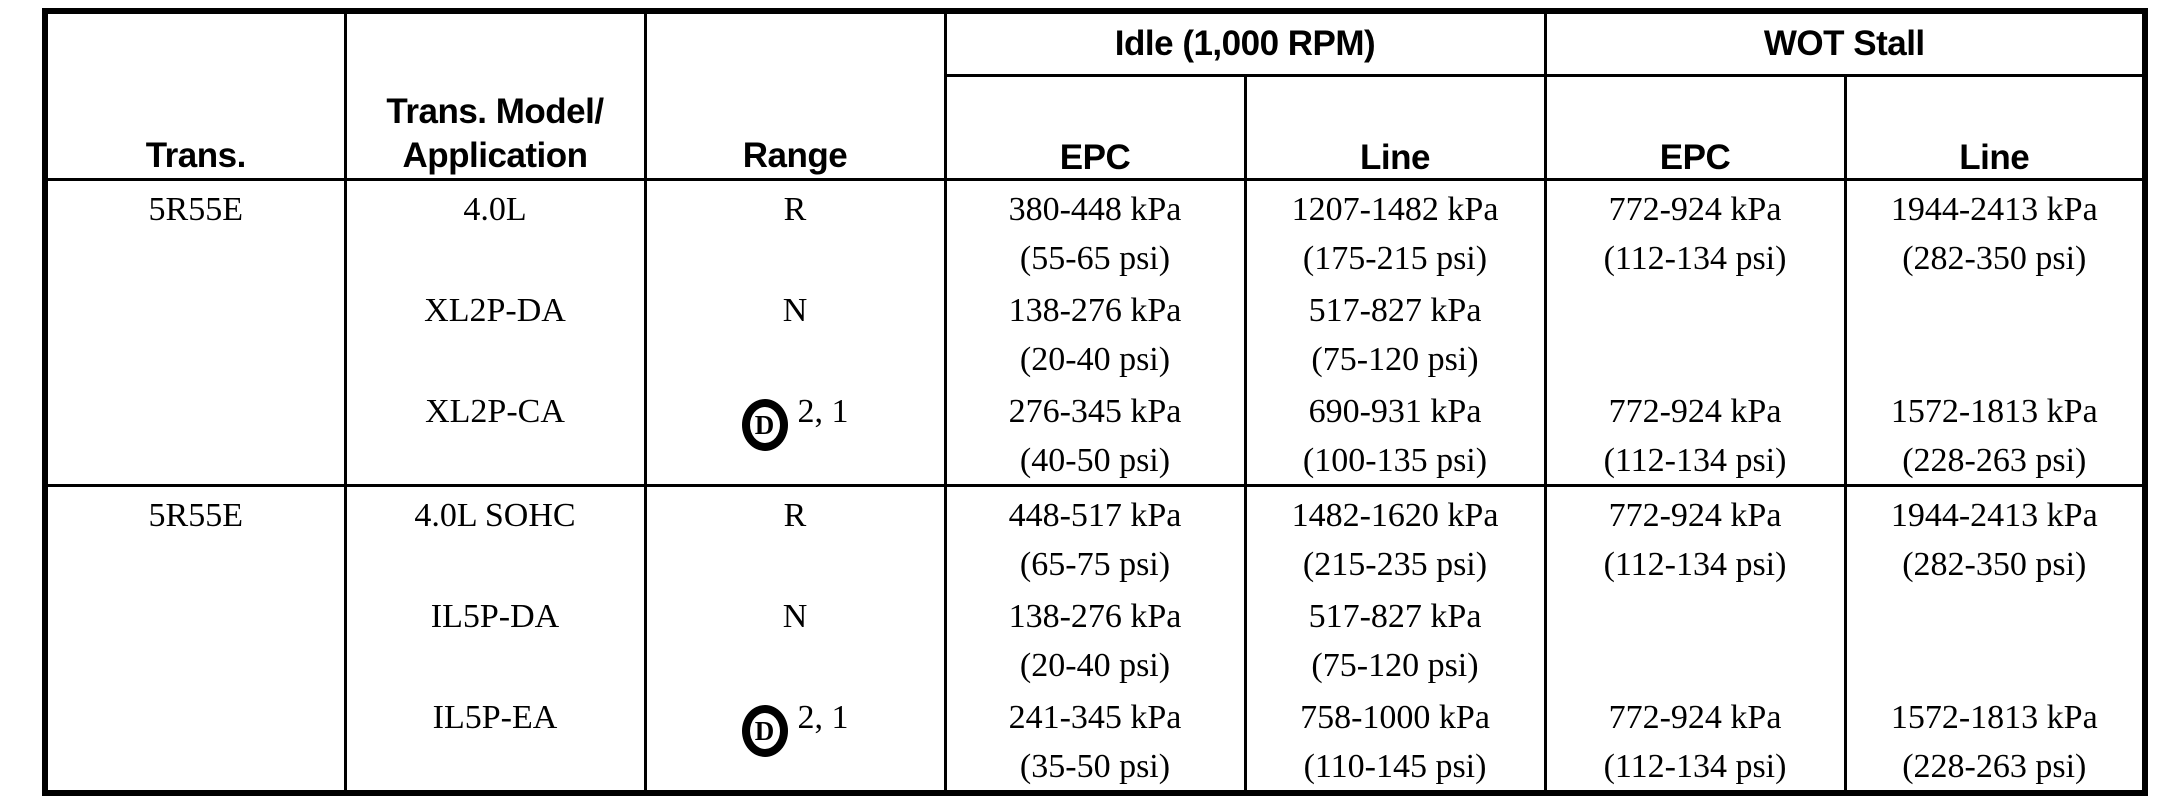 This screenshot has height=810, width=2176. Describe the element at coordinates (495, 155) in the screenshot. I see `header-model-line2: Application` at that location.